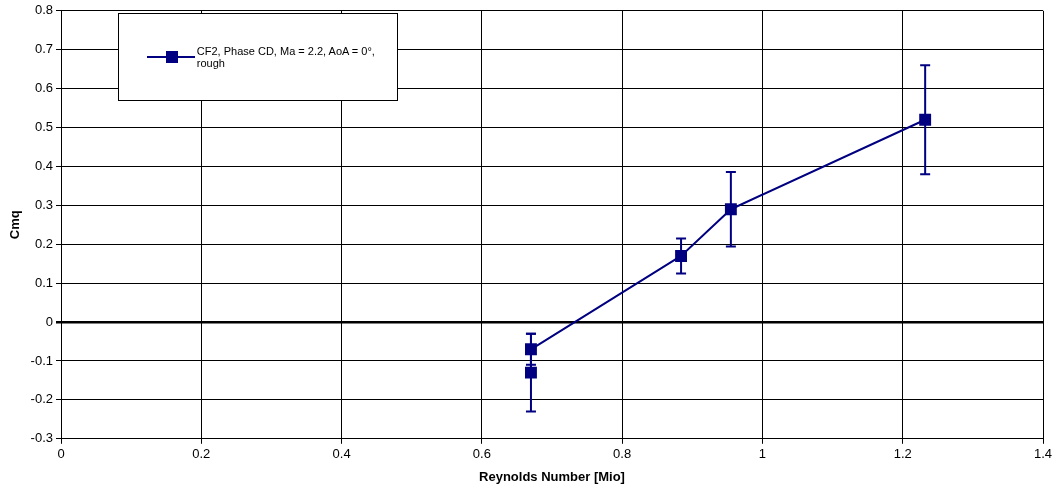 Image resolution: width=1057 pixels, height=493 pixels. Describe the element at coordinates (341, 454) in the screenshot. I see `x-tick-label: 0.4` at that location.